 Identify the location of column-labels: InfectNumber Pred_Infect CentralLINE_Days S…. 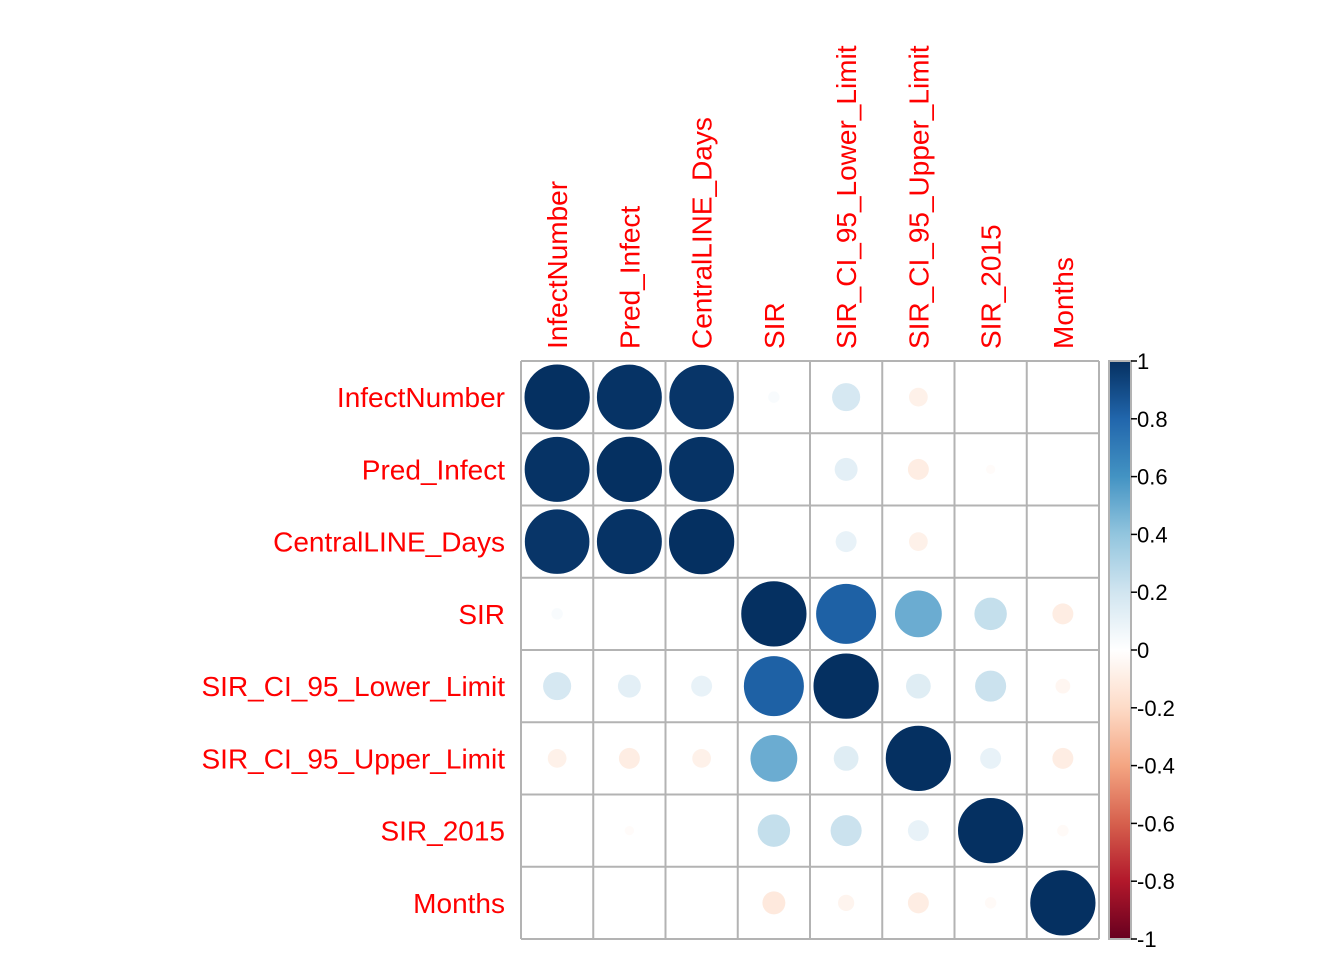
(810, 197).